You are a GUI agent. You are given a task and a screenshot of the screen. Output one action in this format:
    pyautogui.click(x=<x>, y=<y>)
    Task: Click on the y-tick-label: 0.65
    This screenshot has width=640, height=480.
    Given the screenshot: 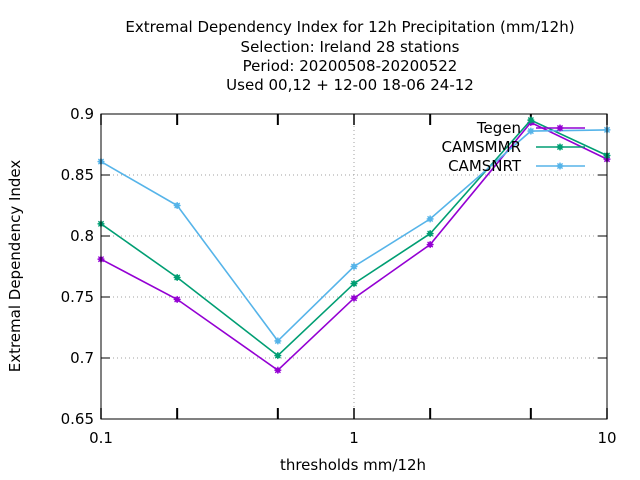 What is the action you would take?
    pyautogui.click(x=77, y=419)
    